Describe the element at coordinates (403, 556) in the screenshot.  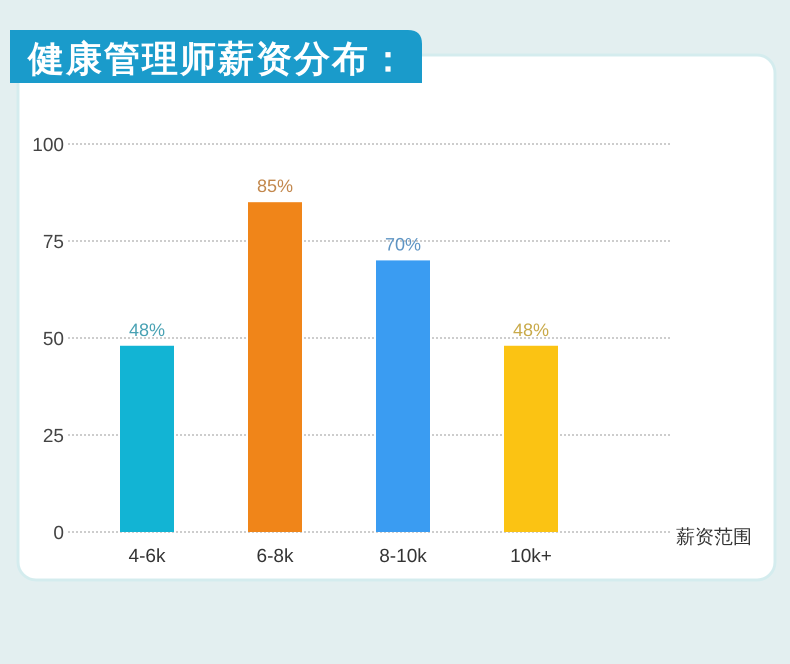
I see `x-tick-label: 8-10k` at that location.